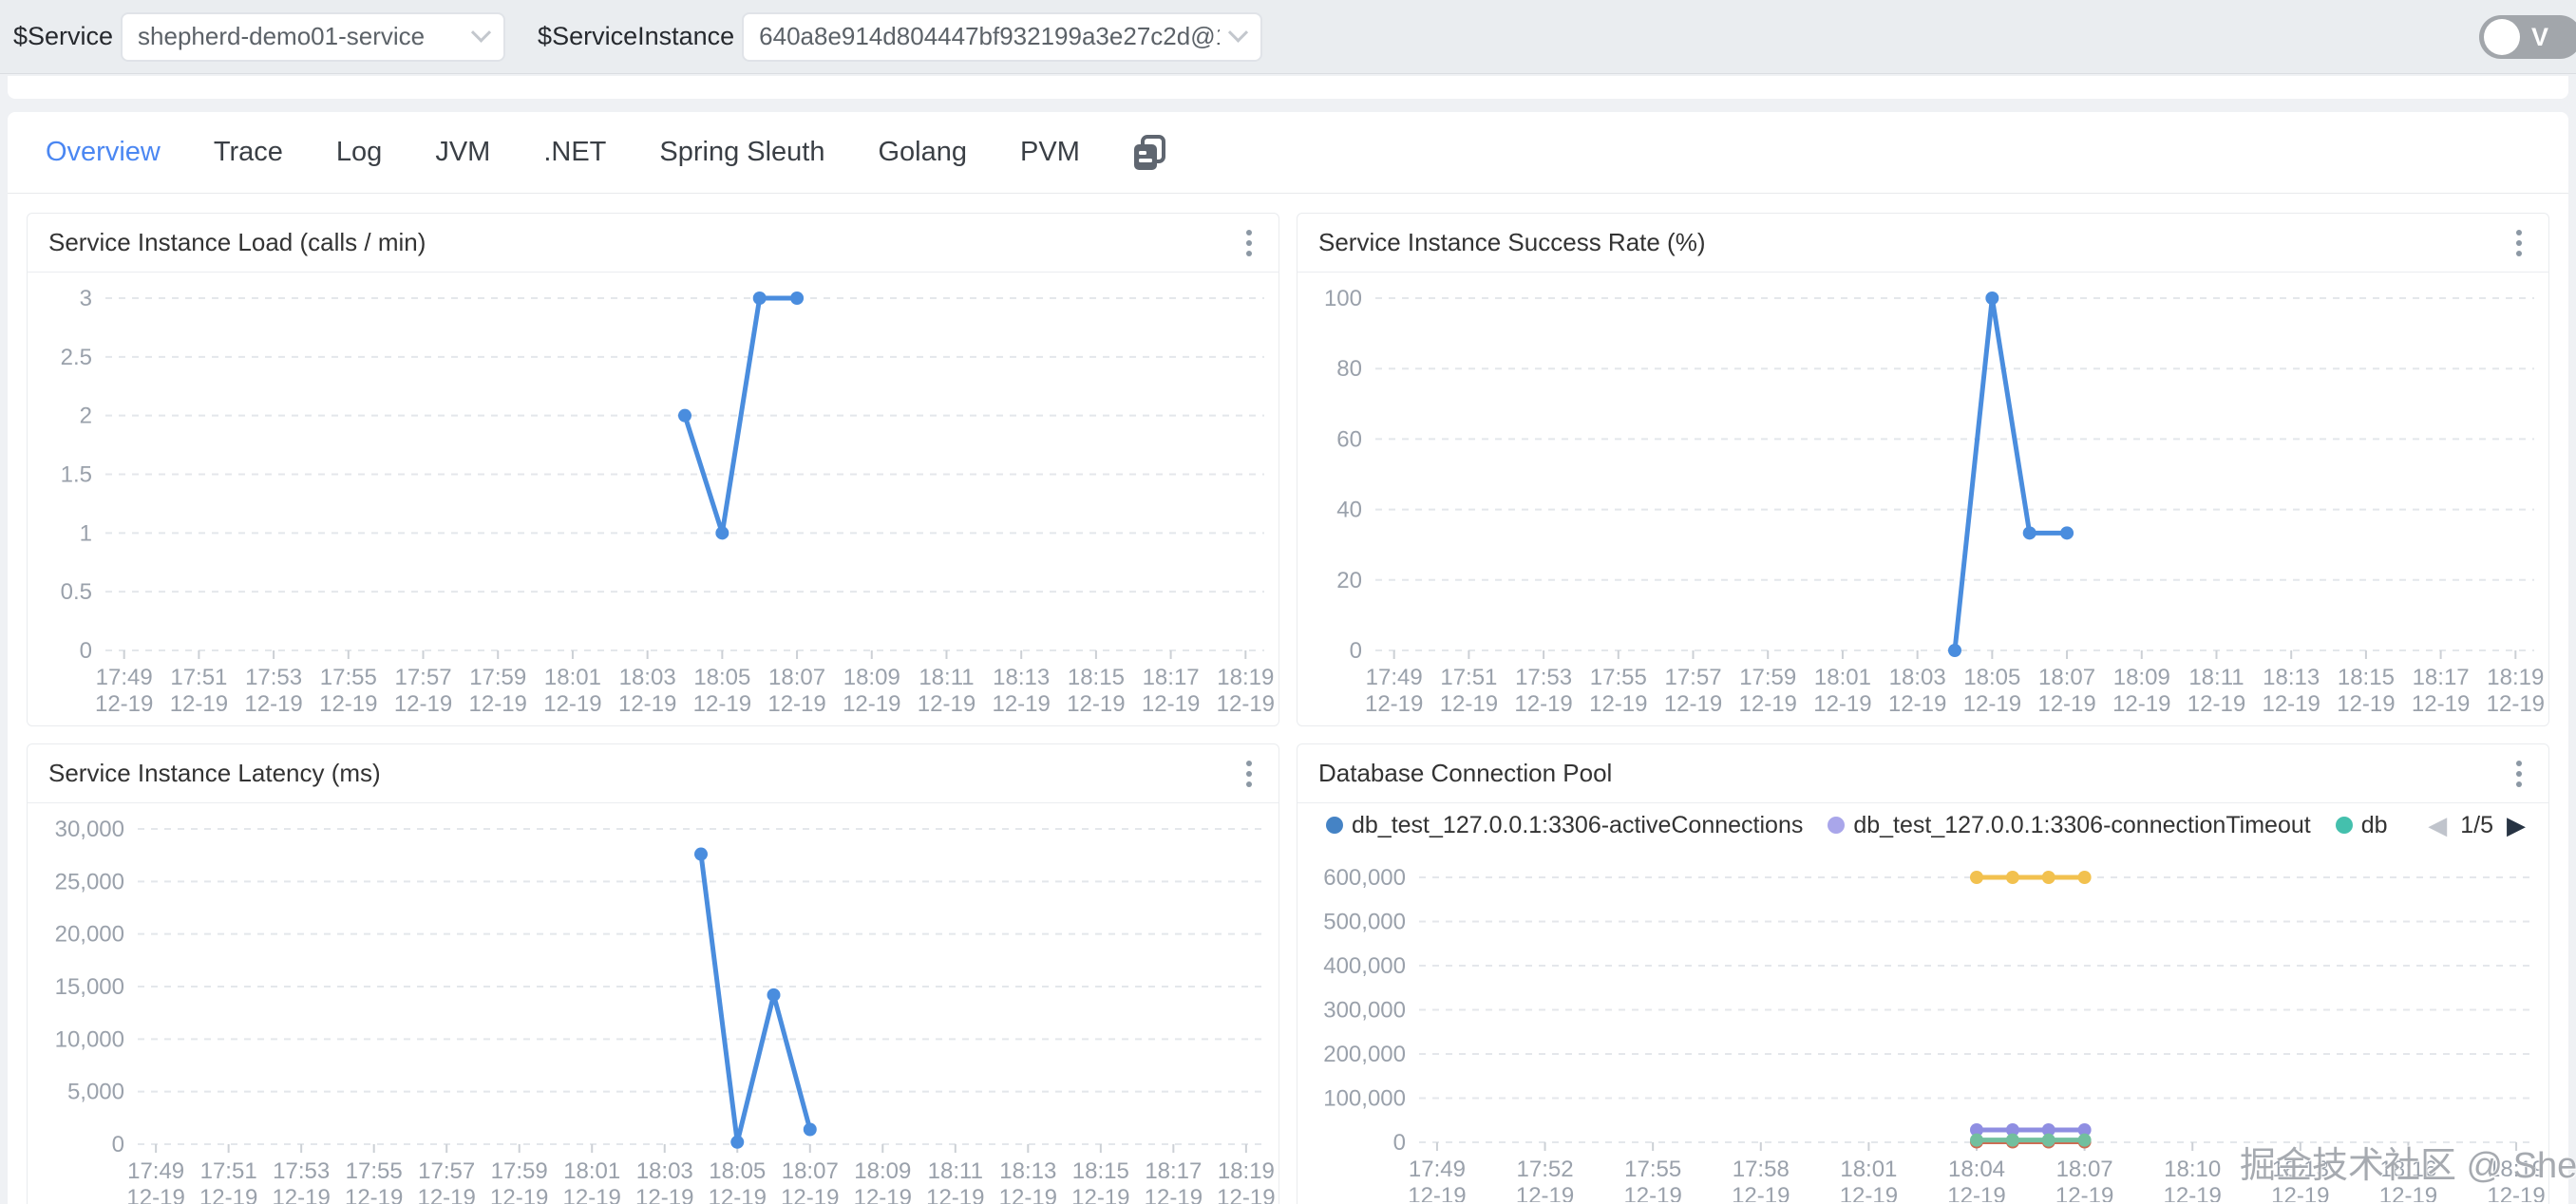 This screenshot has height=1204, width=2576. I want to click on legend-label: db, so click(2374, 824).